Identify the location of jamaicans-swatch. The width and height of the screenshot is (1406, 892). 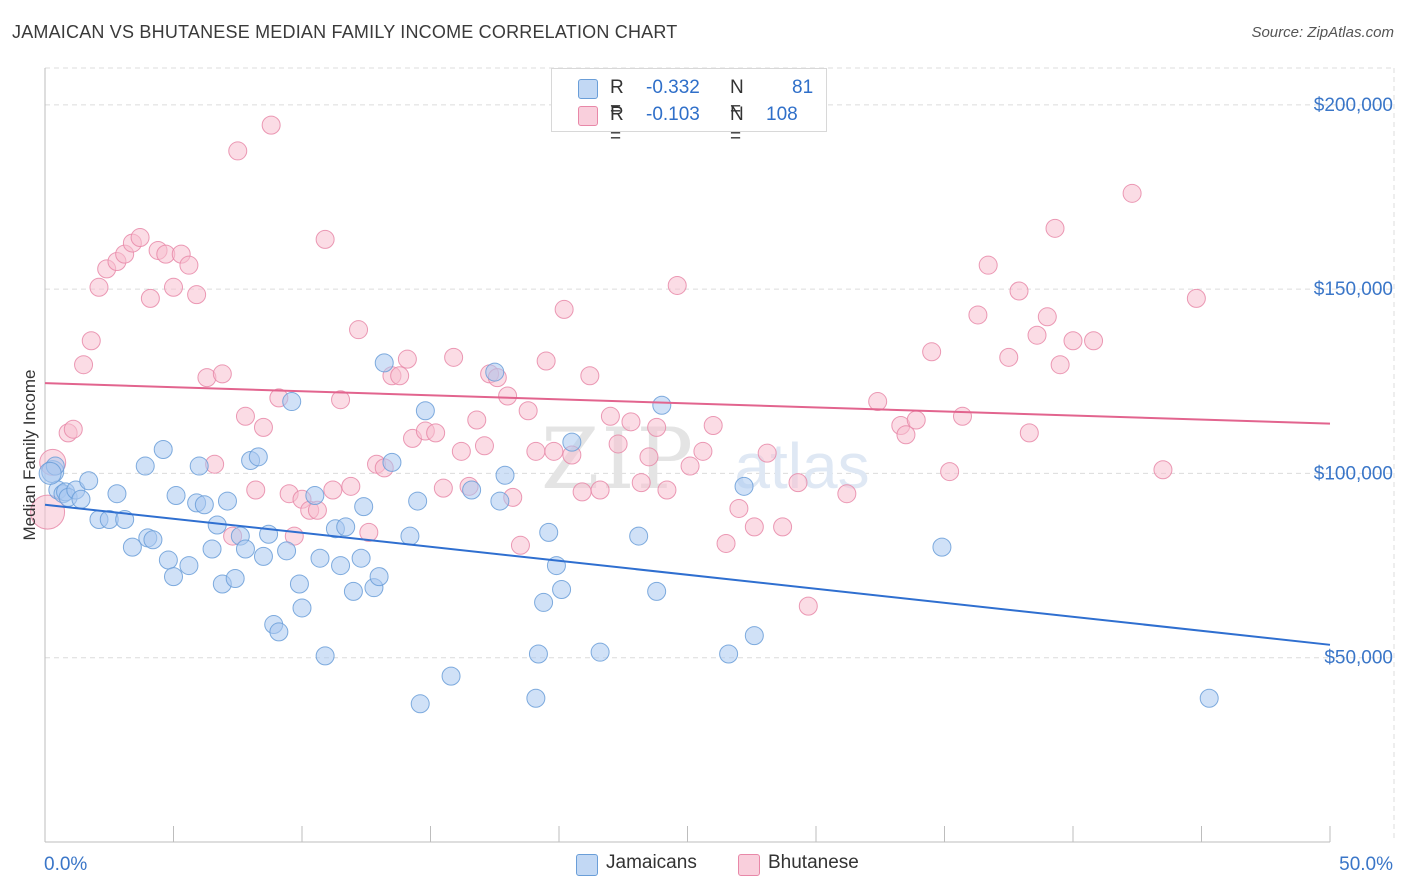
(588, 89).